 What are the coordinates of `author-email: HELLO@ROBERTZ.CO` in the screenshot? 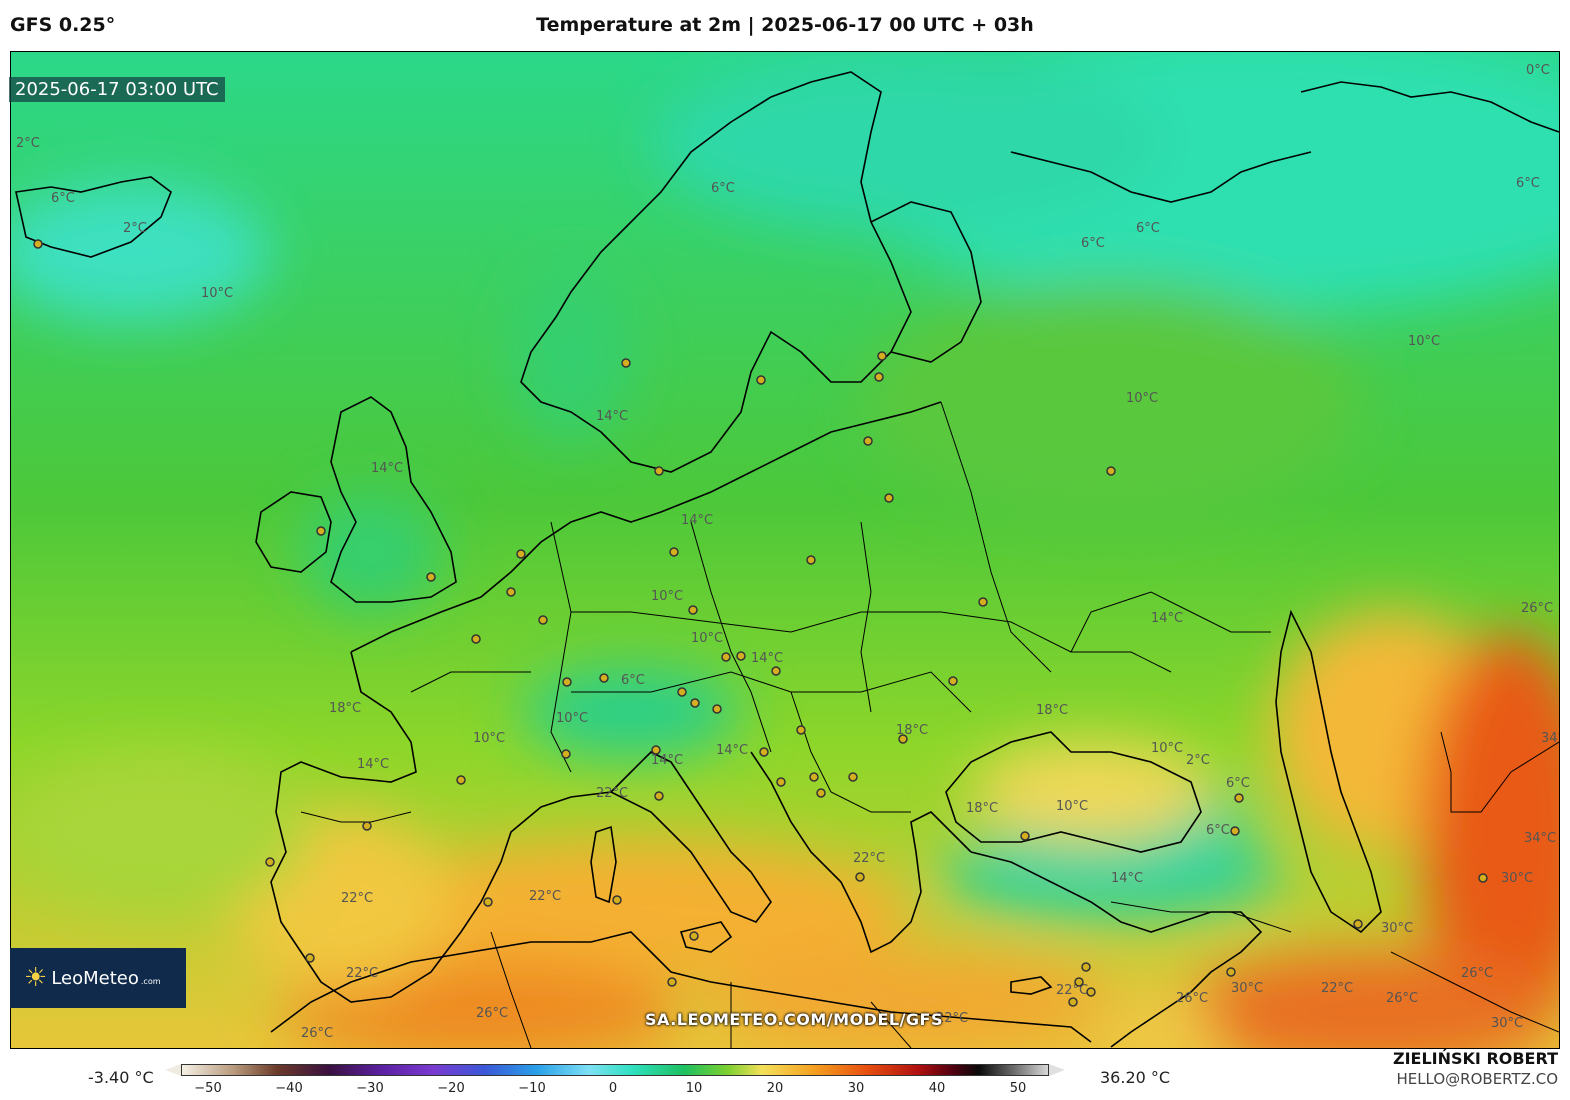 It's located at (1477, 1079).